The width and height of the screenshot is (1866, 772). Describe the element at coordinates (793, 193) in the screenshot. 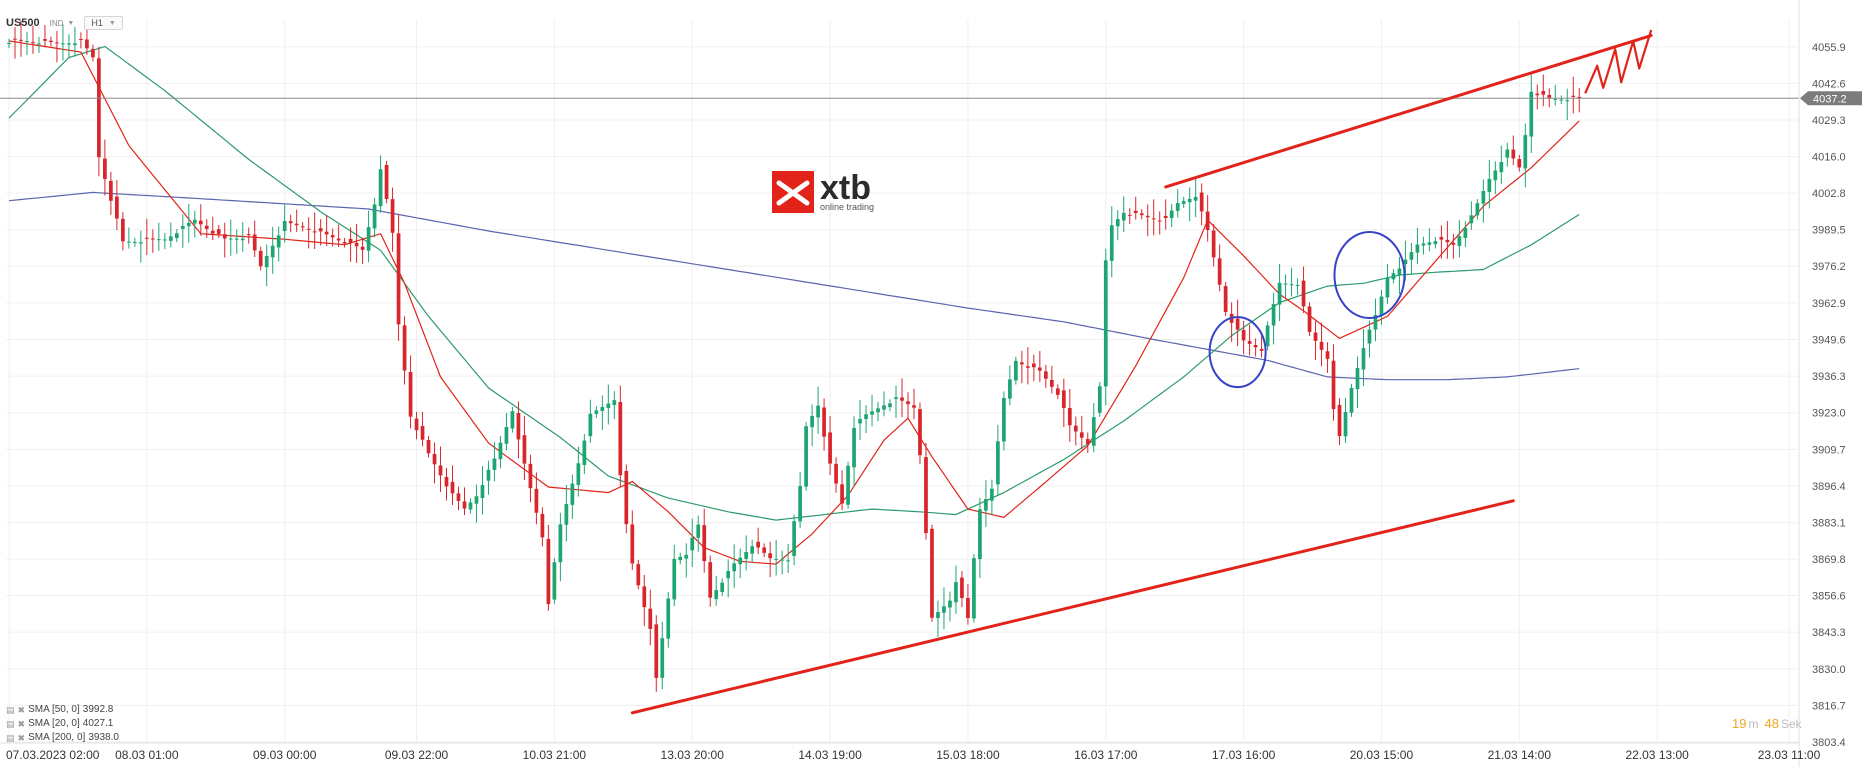

I see `logo-x-shape` at that location.